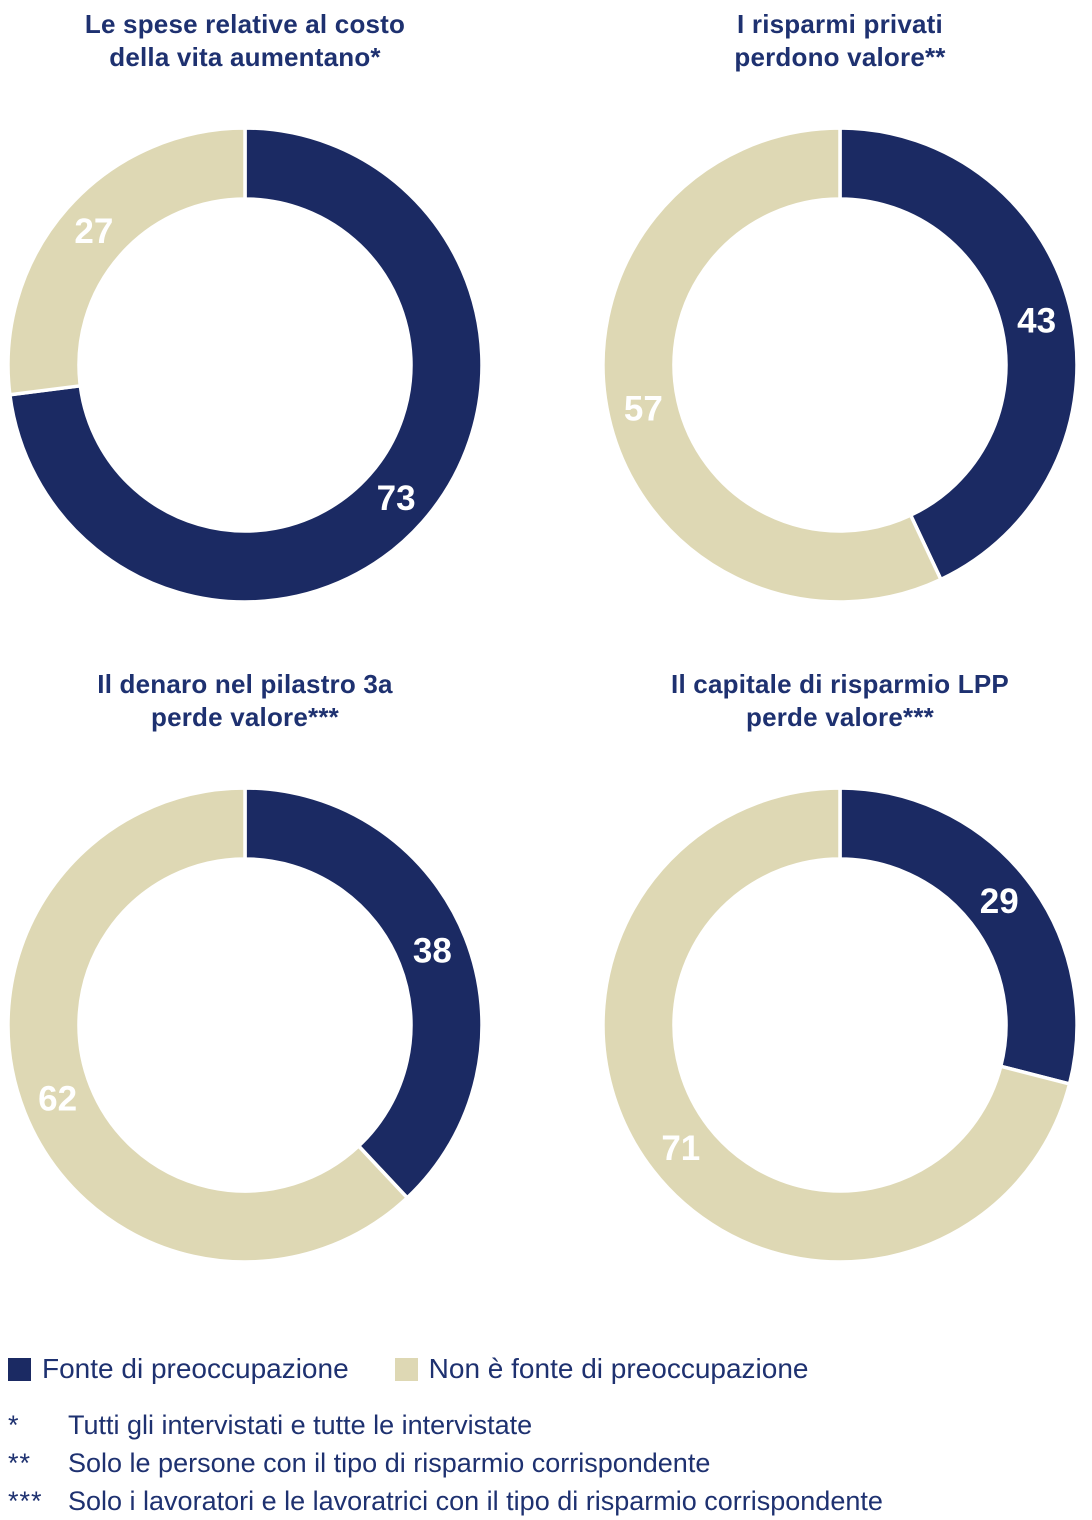 The image size is (1092, 1520). Describe the element at coordinates (840, 24) in the screenshot. I see `chart-title-line-1: I risparmi privati` at that location.